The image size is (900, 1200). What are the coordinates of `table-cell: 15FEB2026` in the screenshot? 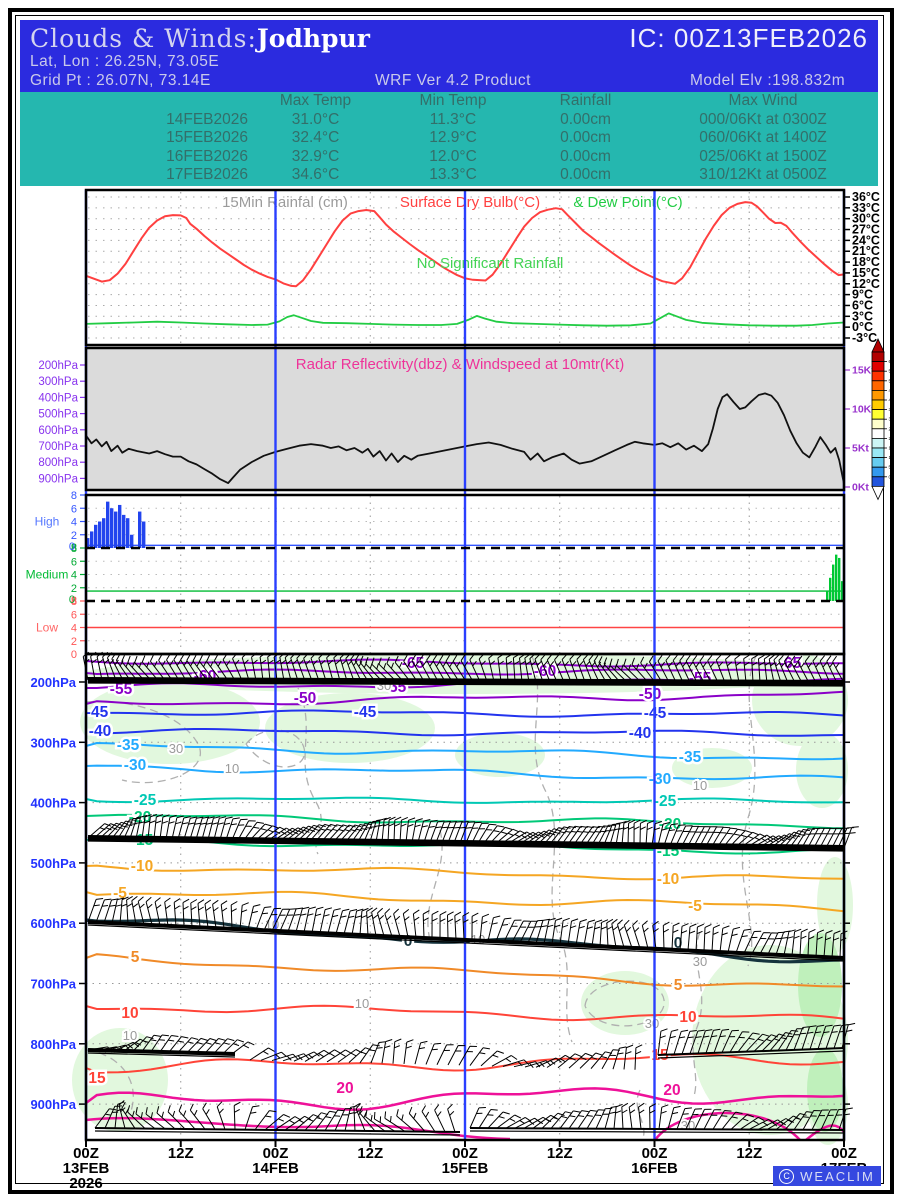 It's located at (207, 137).